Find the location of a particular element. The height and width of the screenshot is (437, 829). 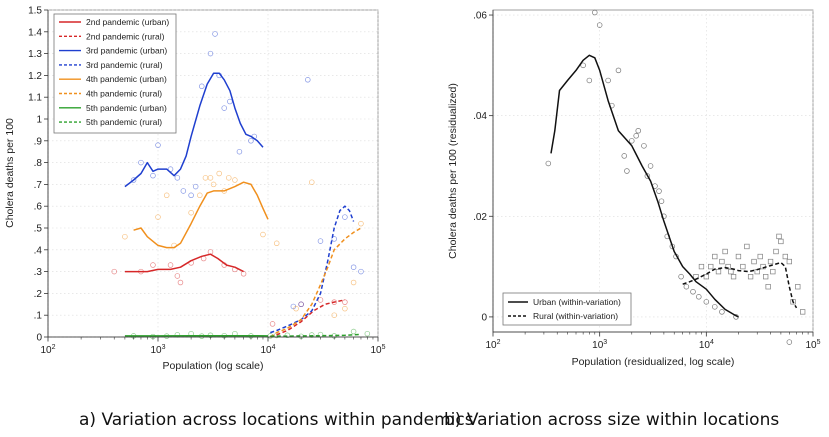

panel-a-y-tick-label: 1.1 is located at coordinates (35, 98).